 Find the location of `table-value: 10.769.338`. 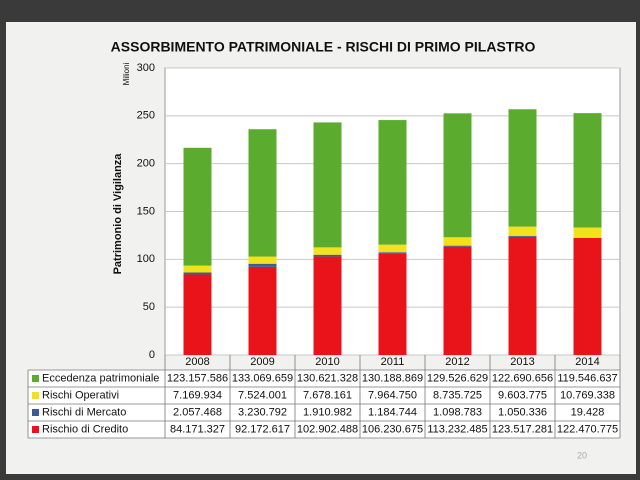

table-value: 10.769.338 is located at coordinates (587, 395).